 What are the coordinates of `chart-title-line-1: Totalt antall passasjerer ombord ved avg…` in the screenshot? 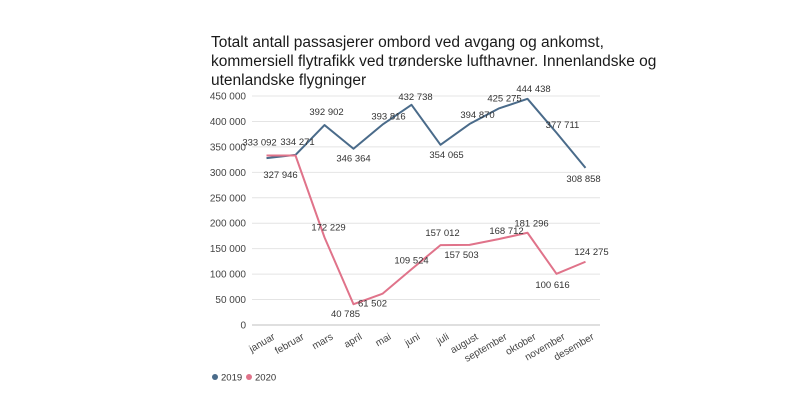 It's located at (407, 42).